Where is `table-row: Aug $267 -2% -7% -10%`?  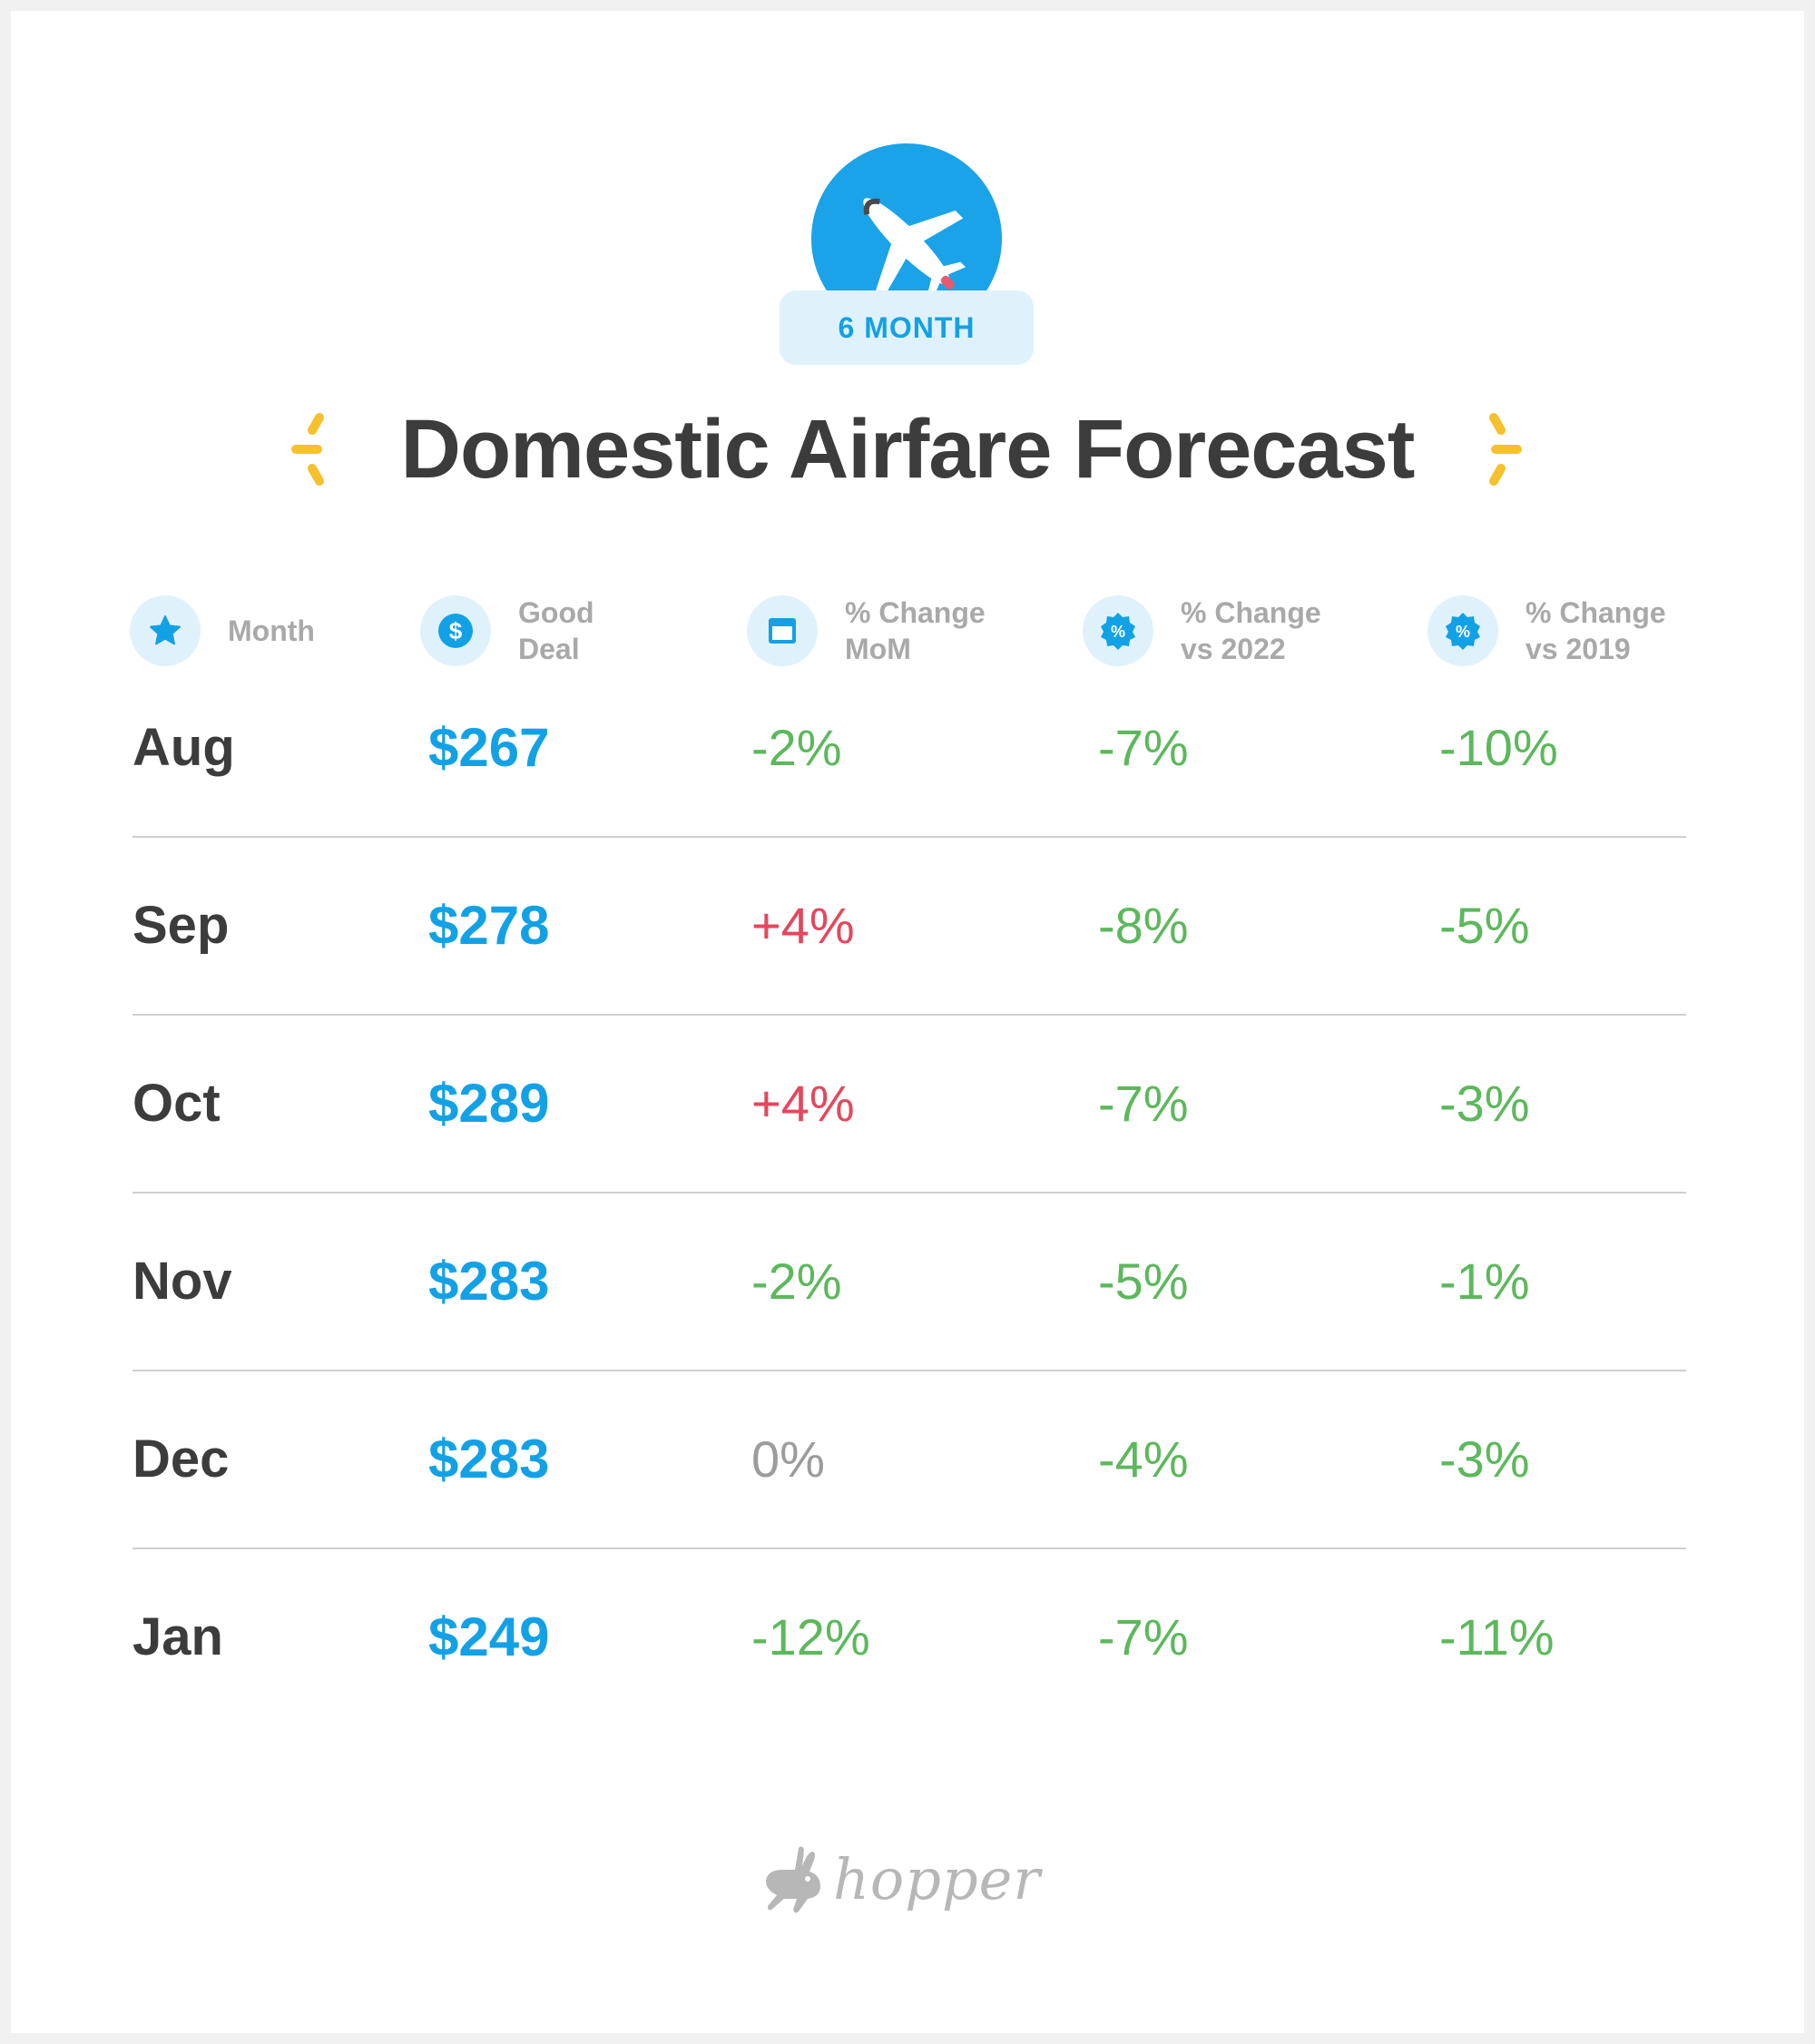
table-row: Aug $267 -2% -7% -10% is located at coordinates (907, 748).